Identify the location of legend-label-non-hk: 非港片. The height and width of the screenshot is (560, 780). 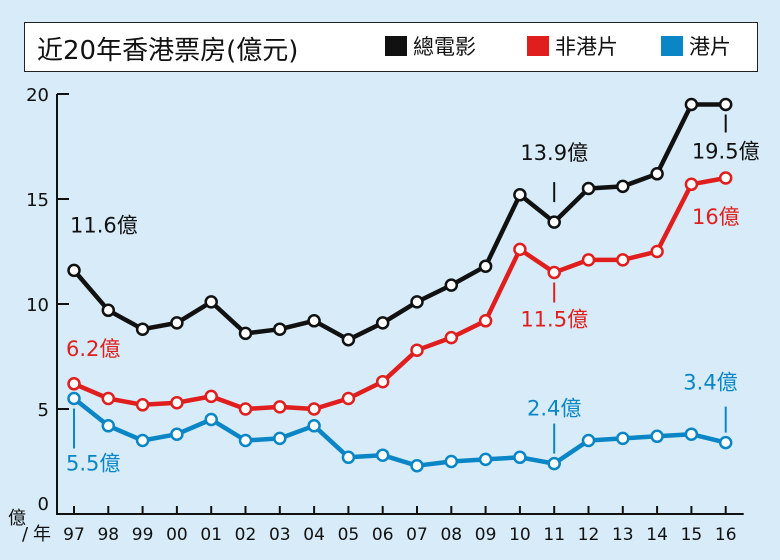
(586, 47).